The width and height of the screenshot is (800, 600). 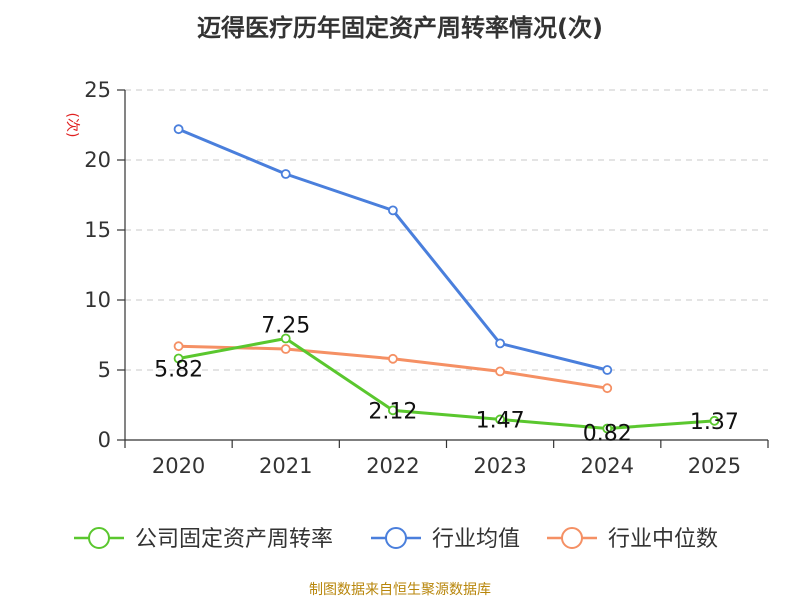 What do you see at coordinates (97, 230) in the screenshot?
I see `y-tick-label: 15` at bounding box center [97, 230].